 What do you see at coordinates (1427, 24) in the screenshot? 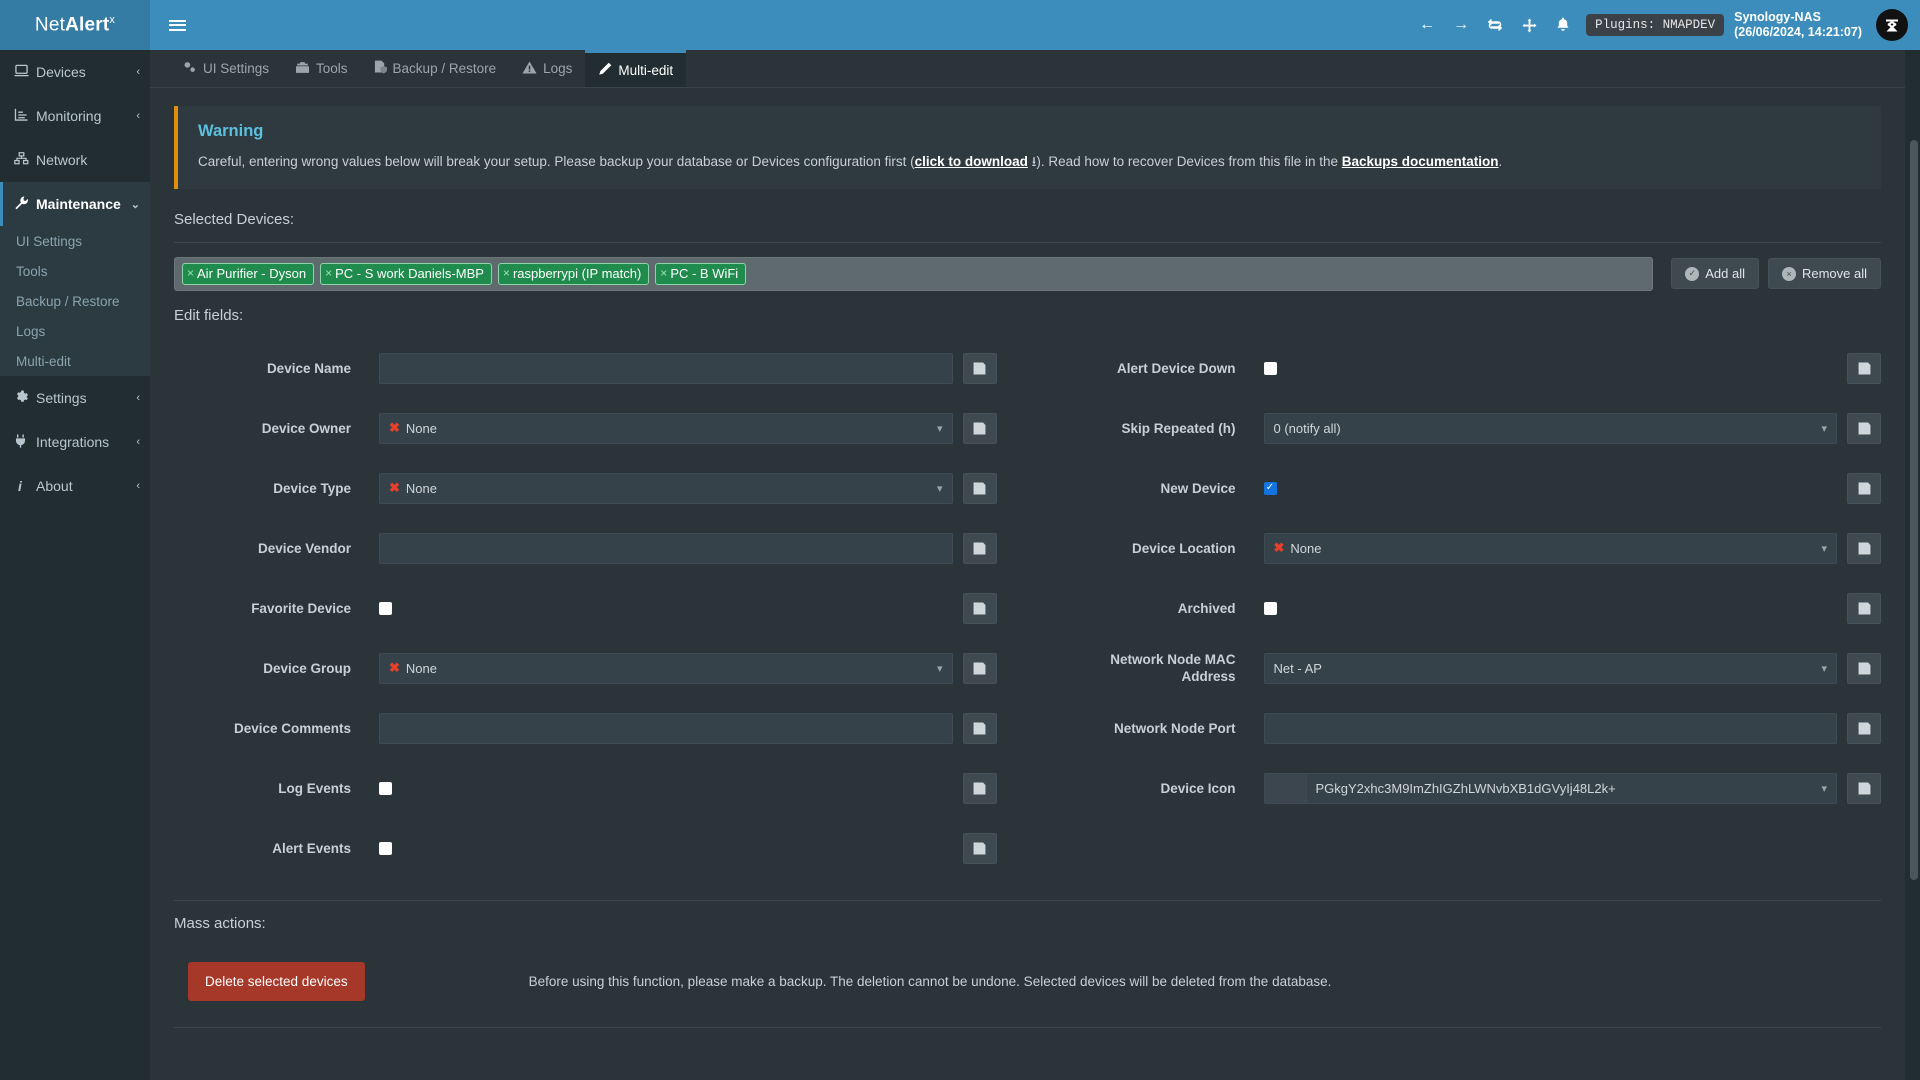
I see `arrow-left-icon: ←` at bounding box center [1427, 24].